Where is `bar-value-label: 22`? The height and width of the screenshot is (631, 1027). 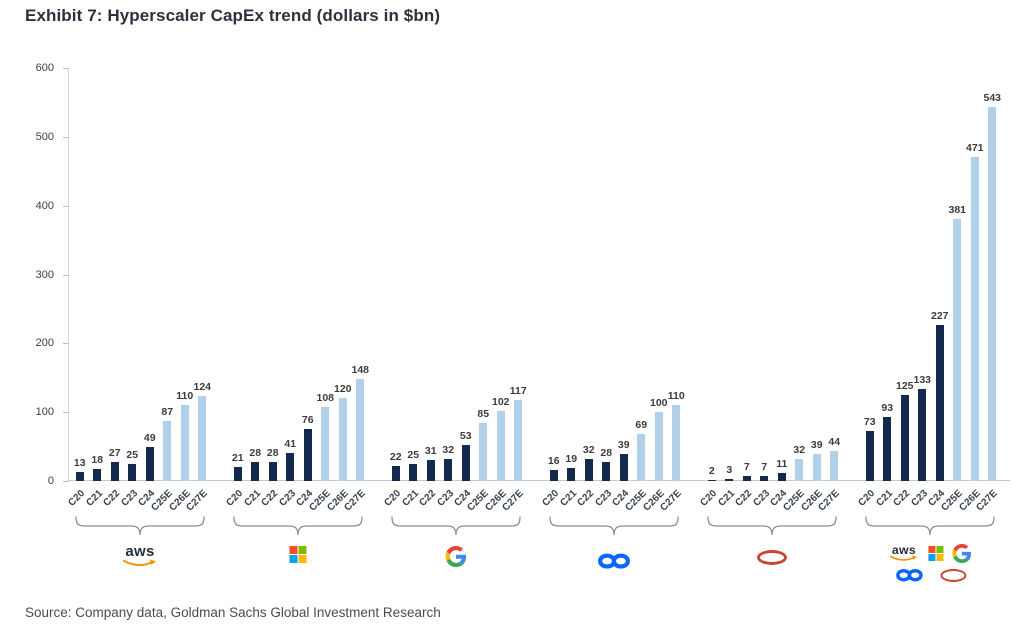
bar-value-label: 22 is located at coordinates (395, 456).